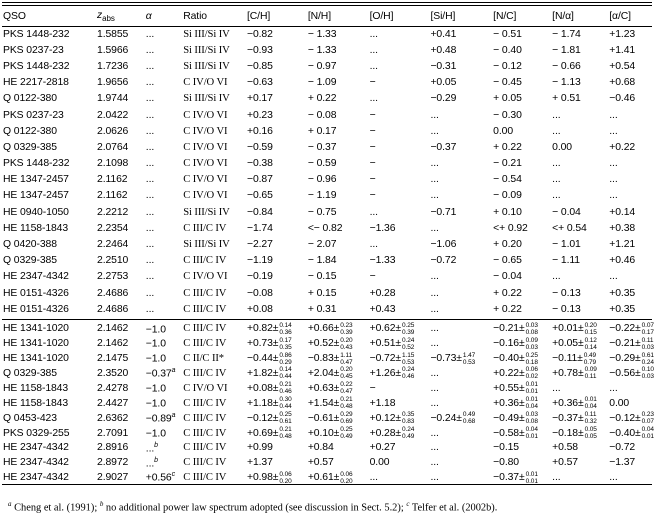 The width and height of the screenshot is (654, 521). What do you see at coordinates (622, 50) in the screenshot?
I see `cell-ac: +1.41` at bounding box center [622, 50].